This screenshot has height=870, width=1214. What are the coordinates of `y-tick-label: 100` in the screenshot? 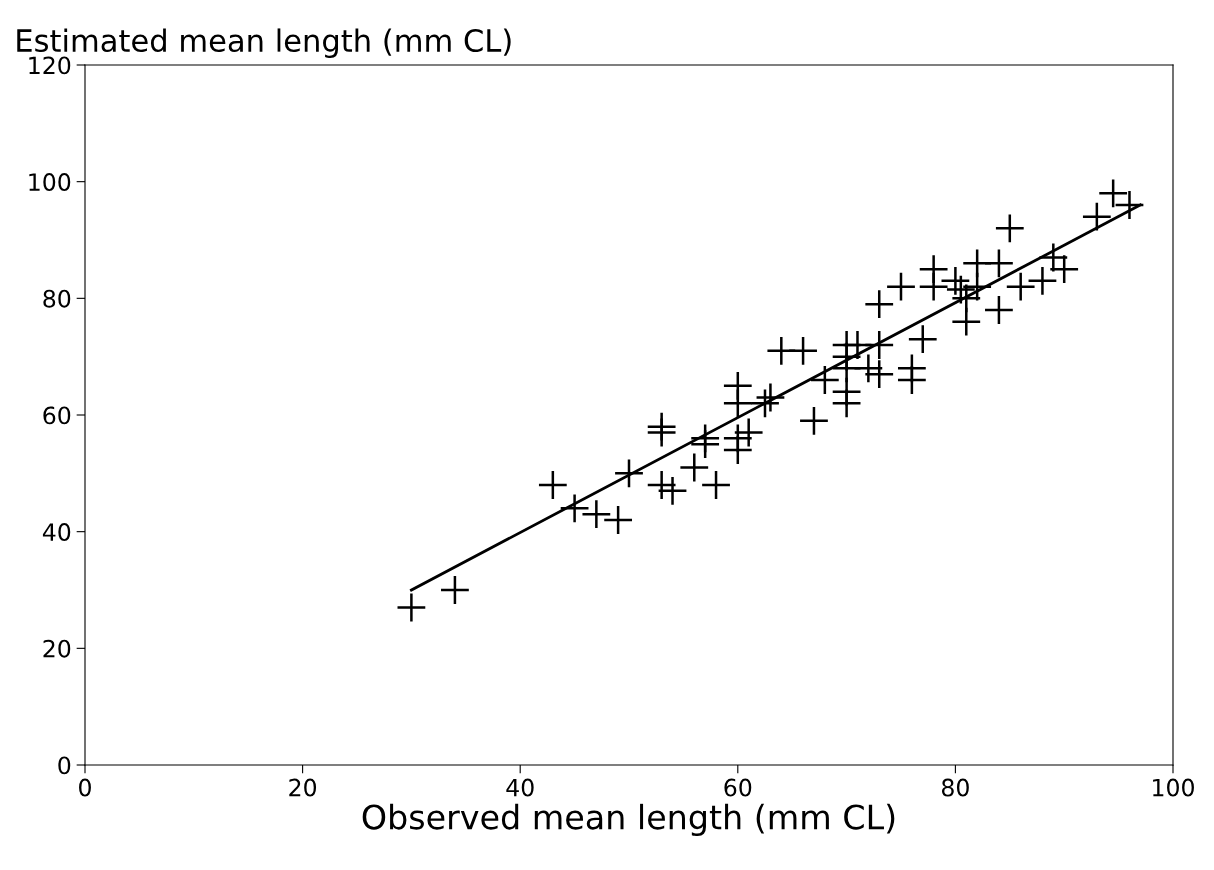 It's located at (50, 182).